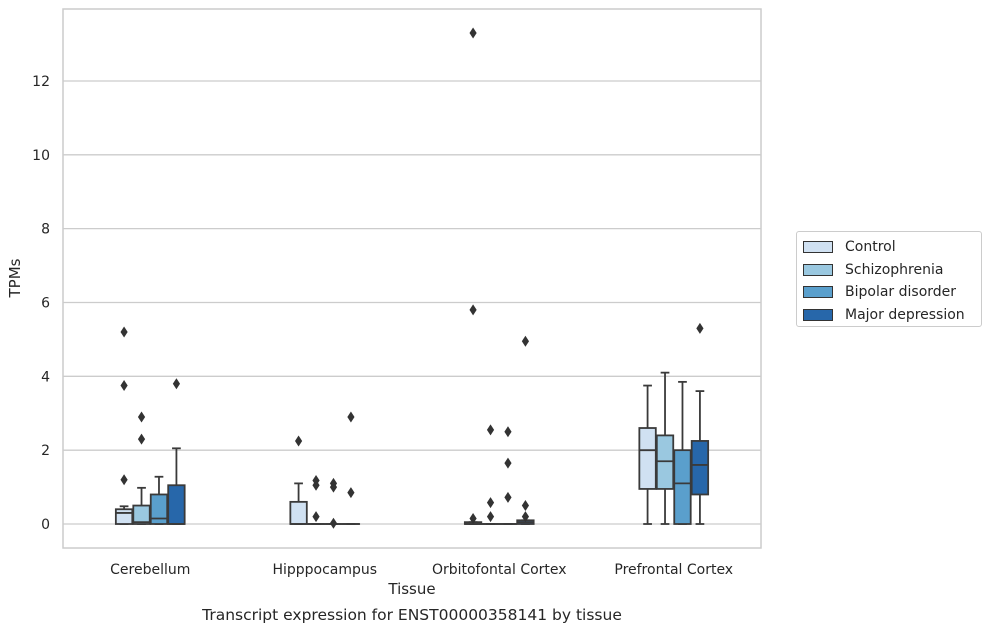  I want to click on legend-item: Major depression, so click(892, 315).